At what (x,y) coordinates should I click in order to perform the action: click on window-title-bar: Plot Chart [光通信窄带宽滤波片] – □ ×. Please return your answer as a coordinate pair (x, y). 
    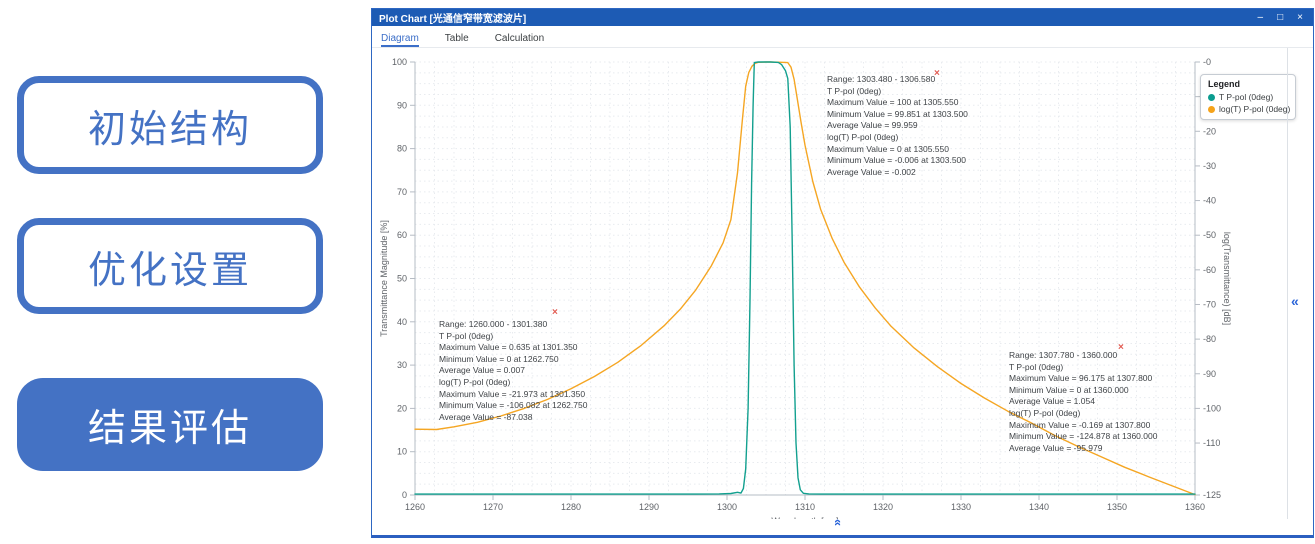
    Looking at the image, I should click on (842, 17).